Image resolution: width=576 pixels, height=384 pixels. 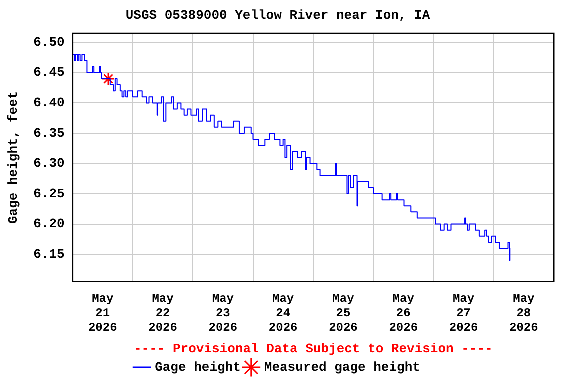 I want to click on y-tick-label: 6.15, so click(x=49, y=254).